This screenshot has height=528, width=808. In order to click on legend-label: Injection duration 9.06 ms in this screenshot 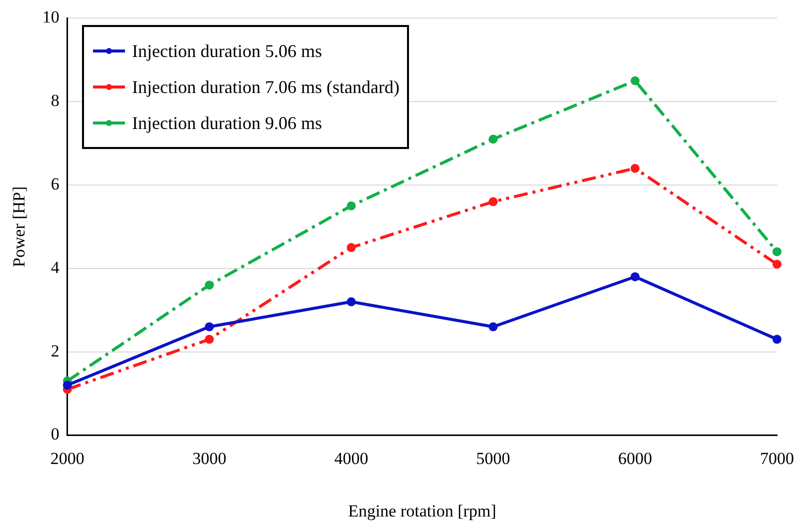, I will do `click(227, 123)`.